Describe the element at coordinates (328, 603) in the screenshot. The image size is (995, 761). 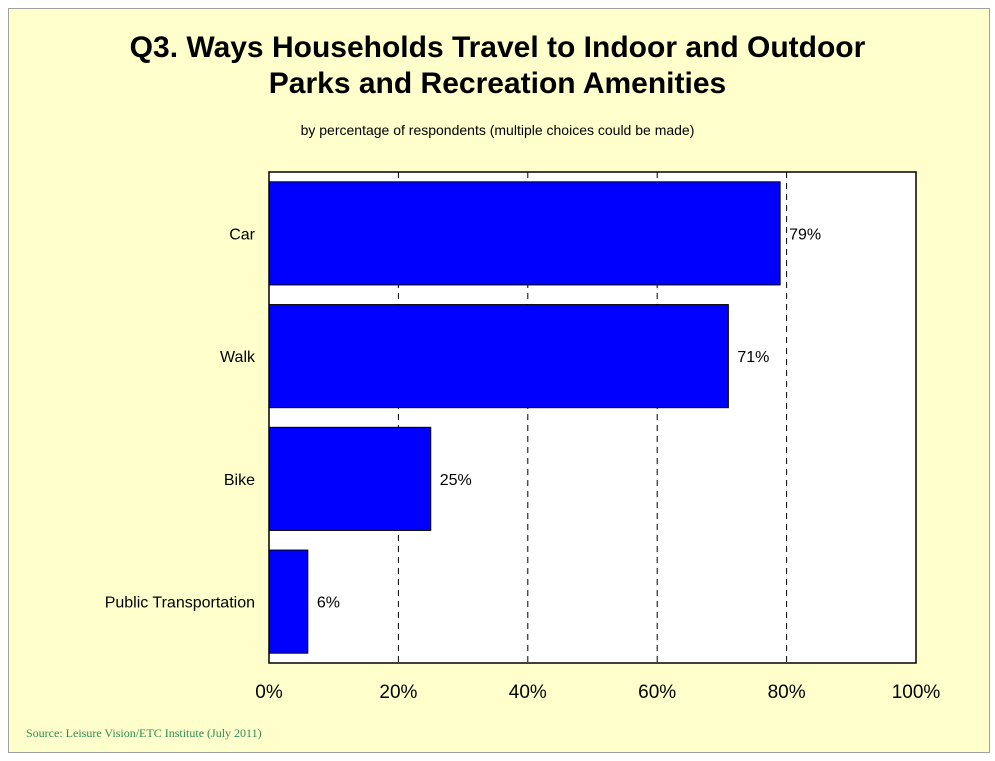
I see `value-label: 6%` at that location.